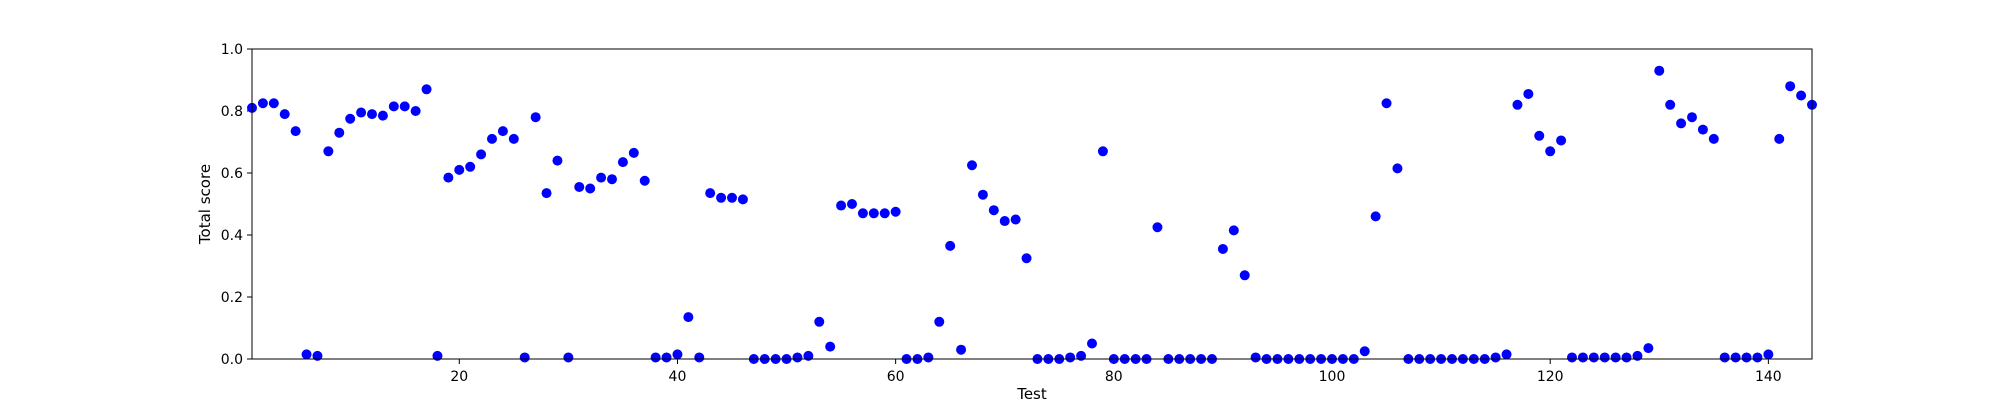  I want to click on x-tick-label: 100, so click(1332, 377).